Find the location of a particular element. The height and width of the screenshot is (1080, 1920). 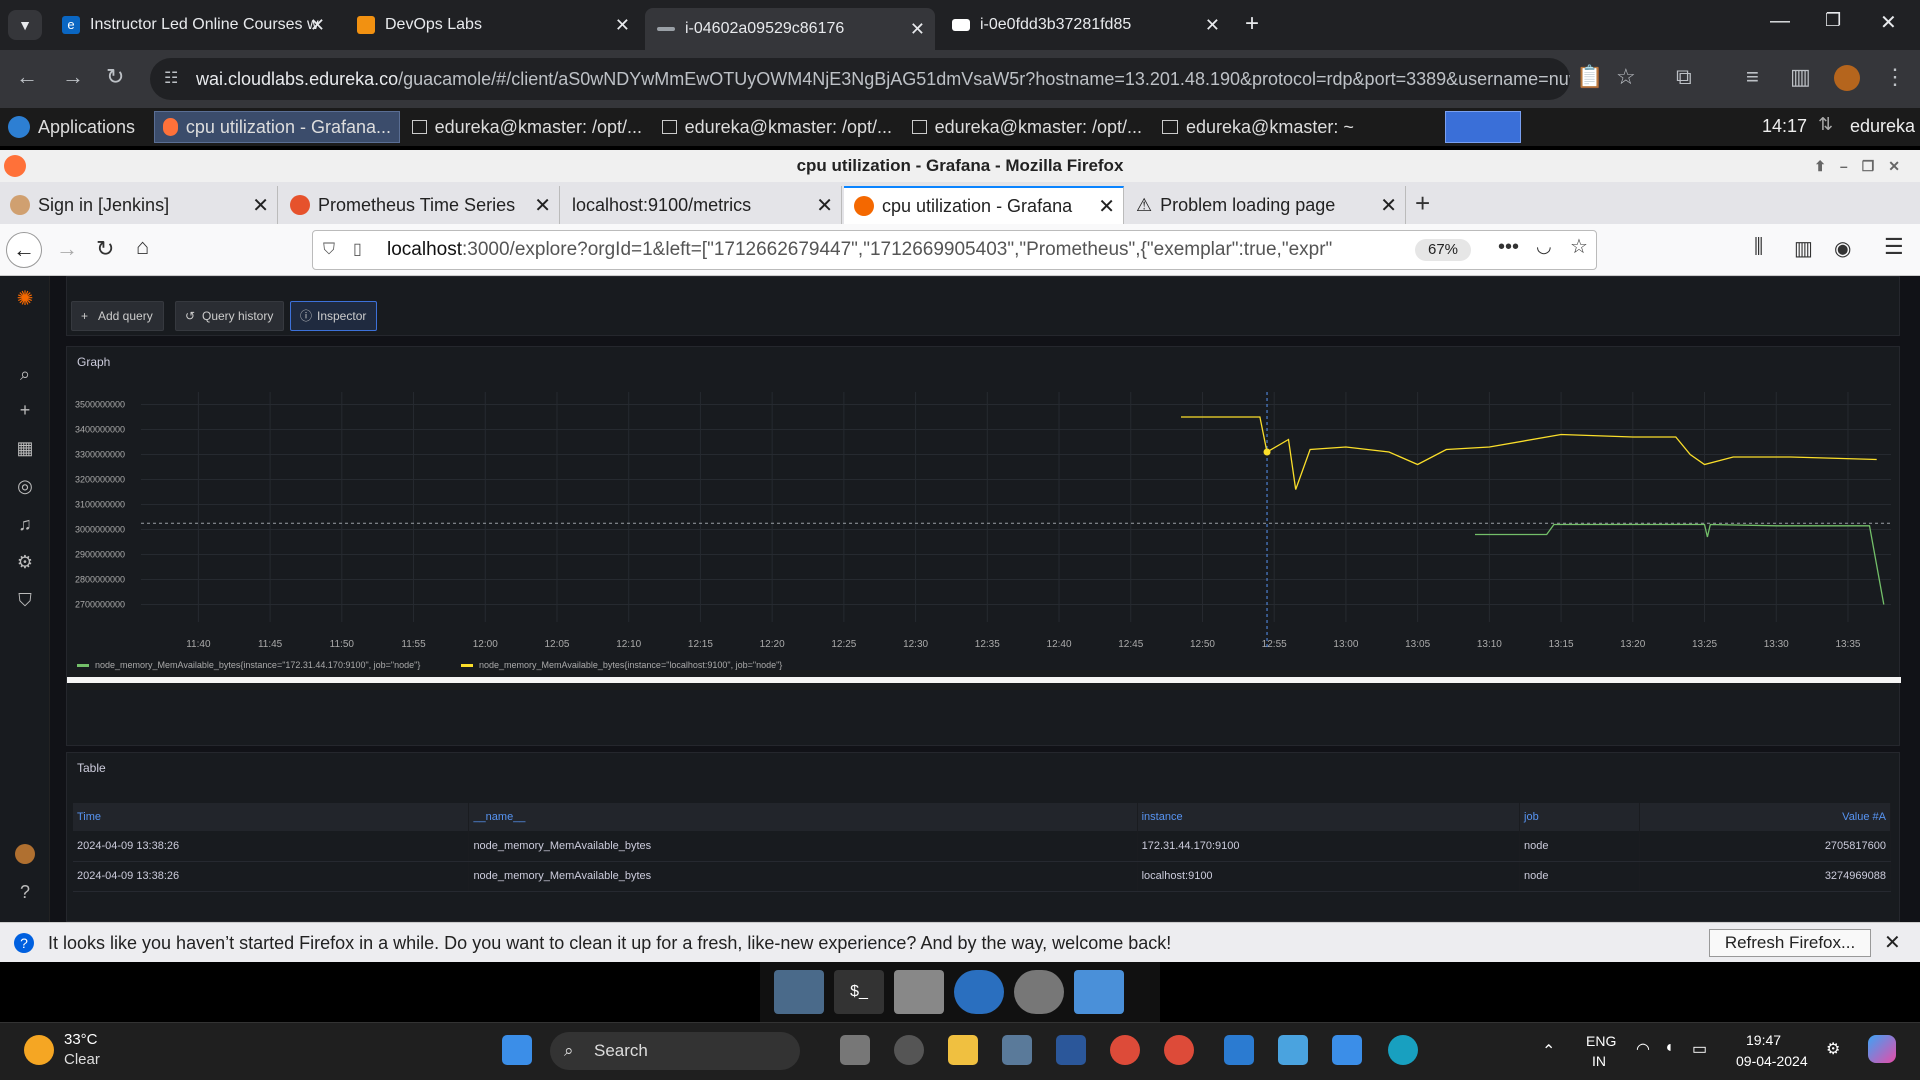

sidebar-icon: ▥ is located at coordinates (1803, 249).